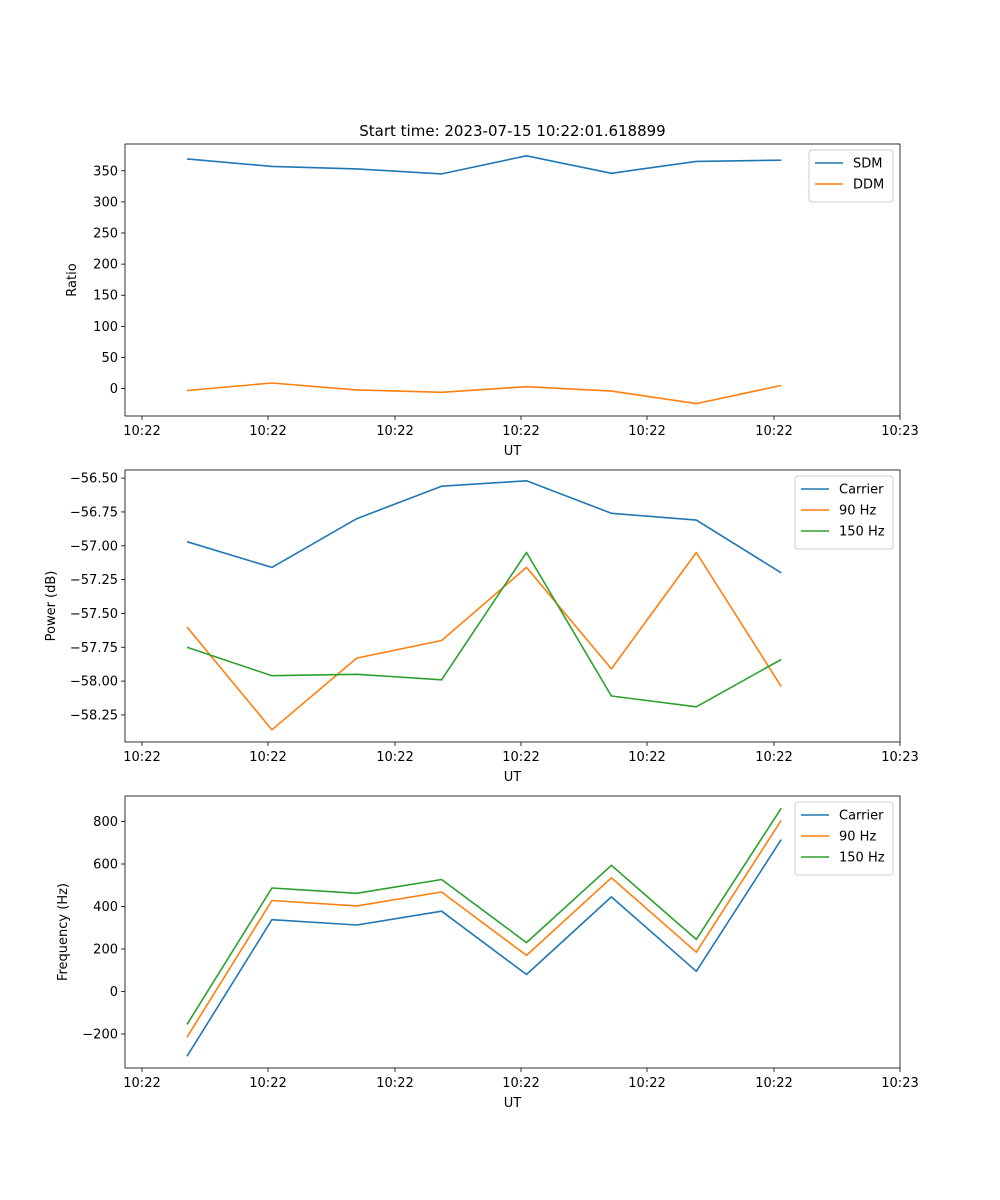 The image size is (1000, 1200). What do you see at coordinates (105, 296) in the screenshot?
I see `y-tick-label: 150` at bounding box center [105, 296].